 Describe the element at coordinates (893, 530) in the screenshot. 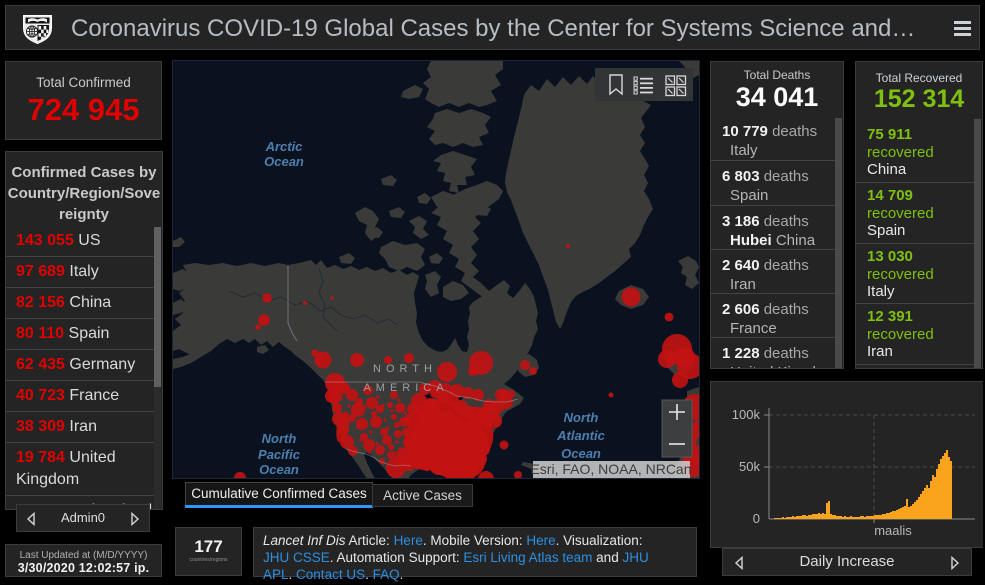

I see `svg-text: maalis` at that location.